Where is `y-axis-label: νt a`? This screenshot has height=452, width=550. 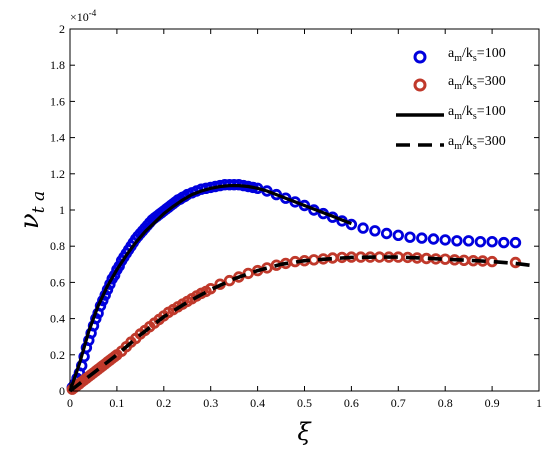 y-axis-label: νt a is located at coordinates (32, 210).